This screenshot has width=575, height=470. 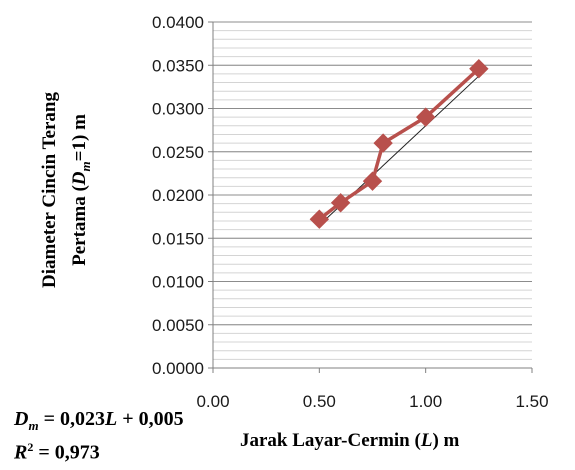 I want to click on r-squared: R2 = 0,973, so click(x=57, y=452).